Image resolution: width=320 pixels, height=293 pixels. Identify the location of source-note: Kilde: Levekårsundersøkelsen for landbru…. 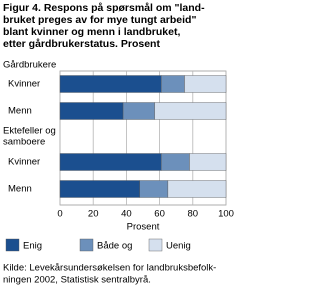
(109, 268).